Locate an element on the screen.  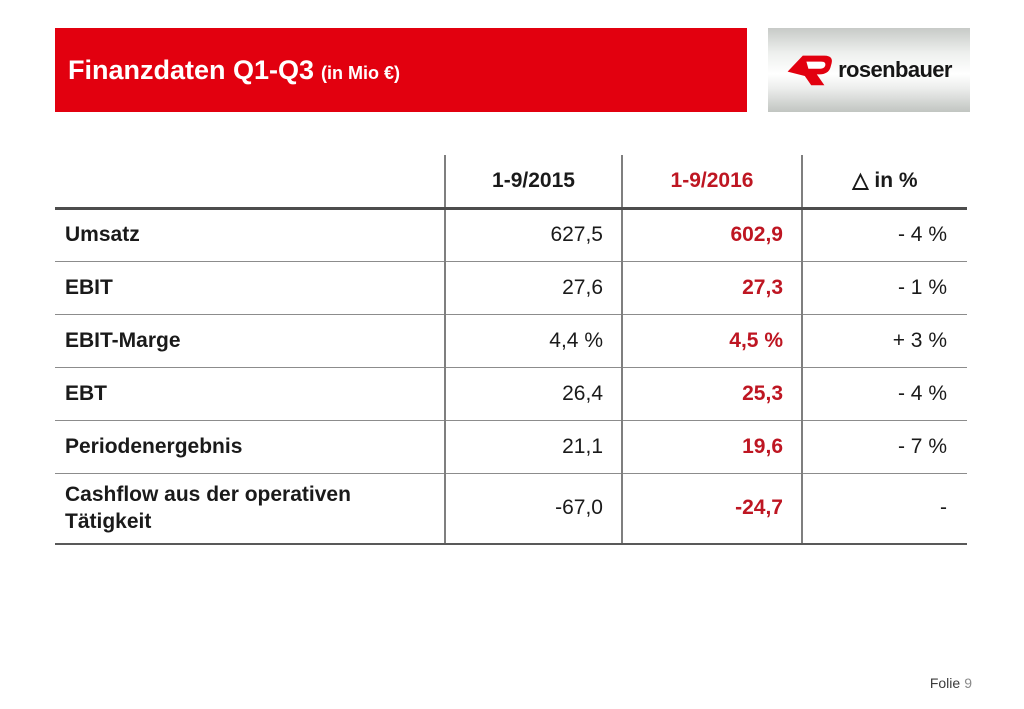
table-row: Periodenergebnis 21,1 19,6 - 7 % is located at coordinates (511, 447).